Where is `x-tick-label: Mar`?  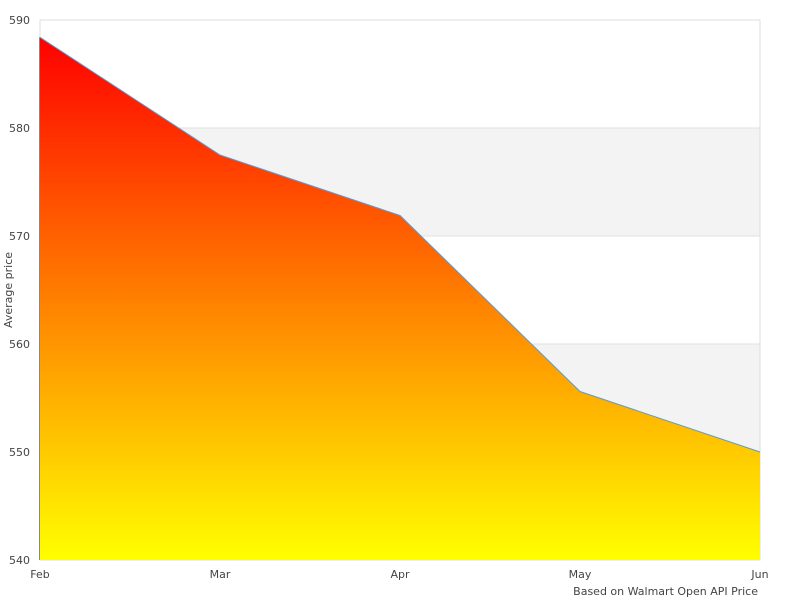 x-tick-label: Mar is located at coordinates (220, 574).